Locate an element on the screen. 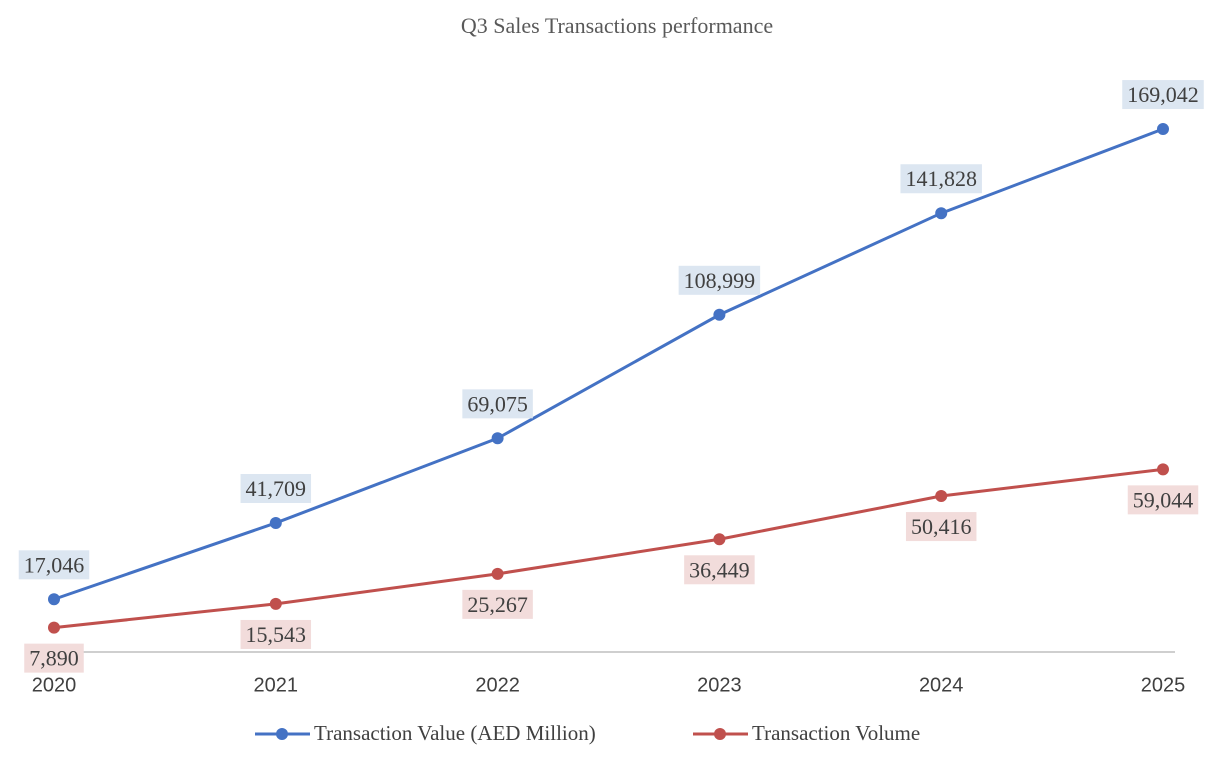 The image size is (1205, 772). legend-label: Transaction Volume is located at coordinates (836, 733).